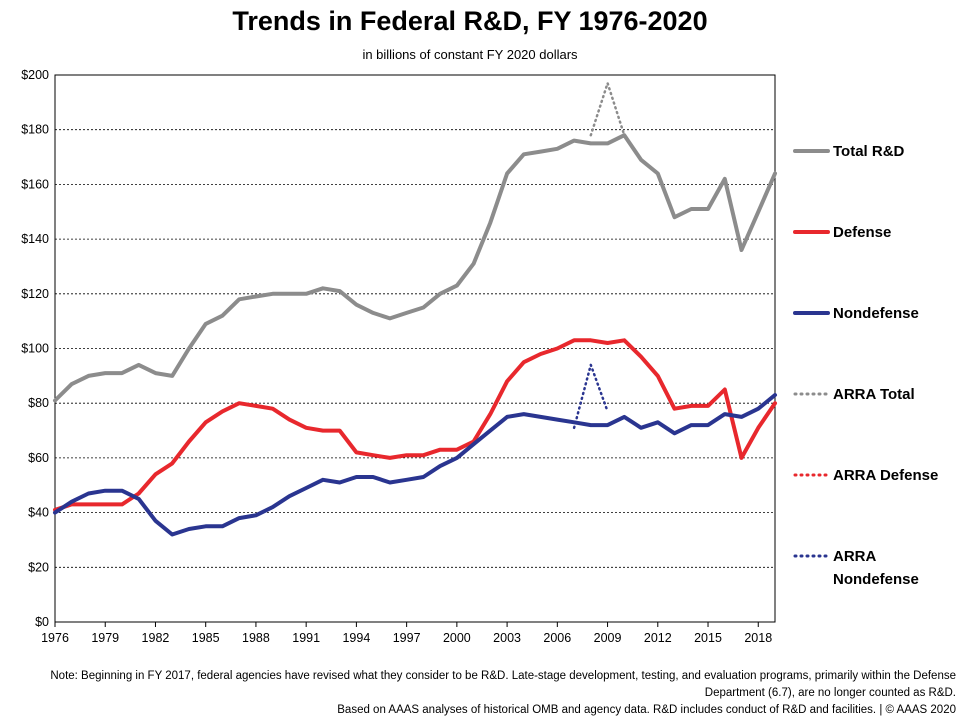 This screenshot has height=723, width=964. I want to click on x-tick-label: 1991, so click(306, 638).